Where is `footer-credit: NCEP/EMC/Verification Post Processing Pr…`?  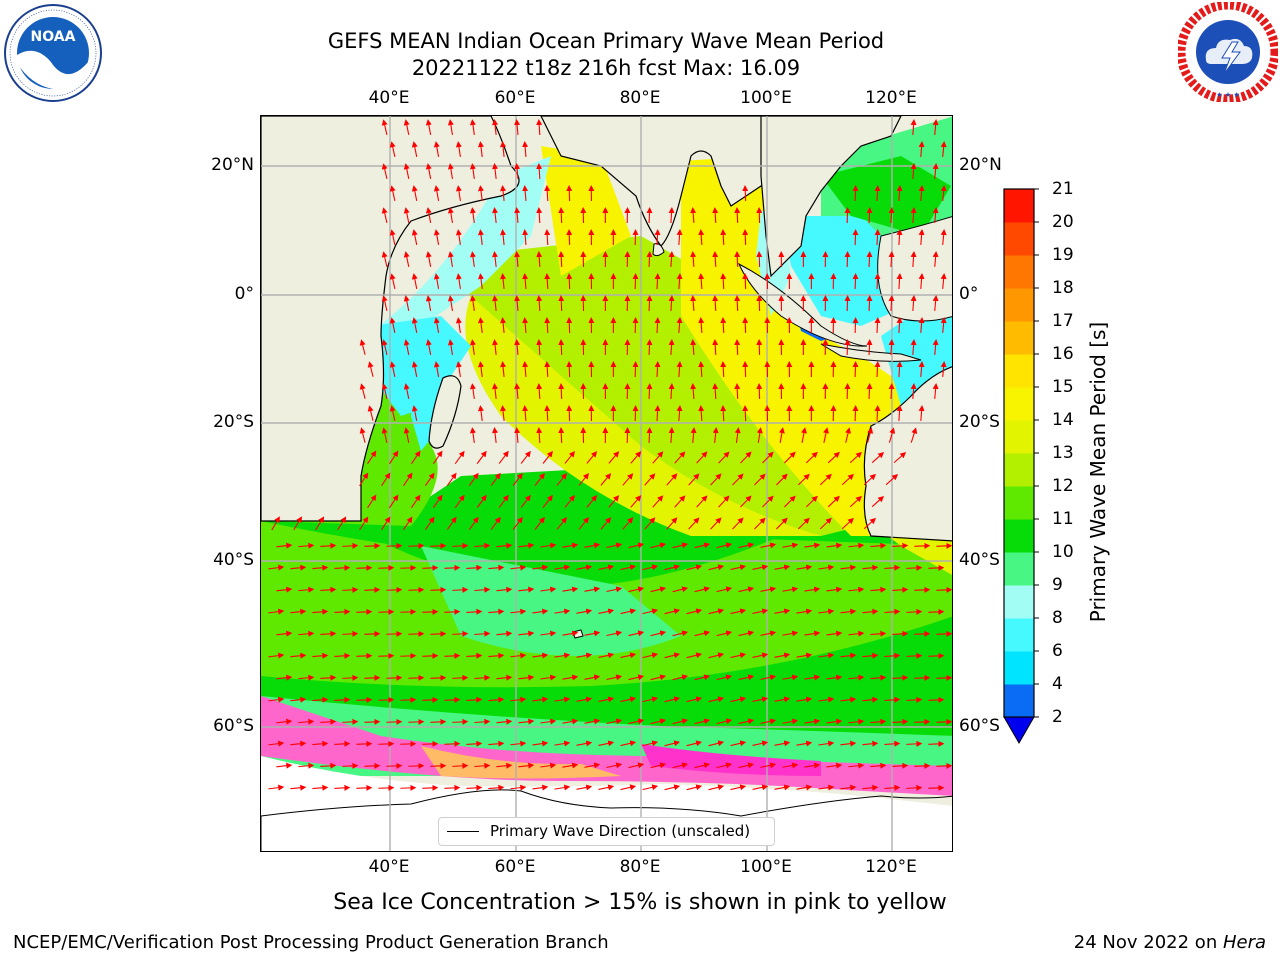
footer-credit: NCEP/EMC/Verification Post Processing Pr… is located at coordinates (311, 942).